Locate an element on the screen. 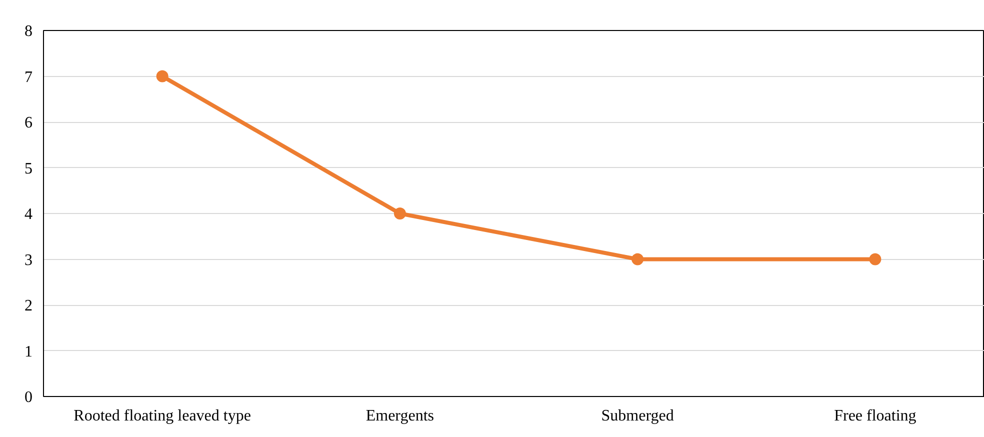 The width and height of the screenshot is (984, 437). y-tick-label: 2 is located at coordinates (28, 306).